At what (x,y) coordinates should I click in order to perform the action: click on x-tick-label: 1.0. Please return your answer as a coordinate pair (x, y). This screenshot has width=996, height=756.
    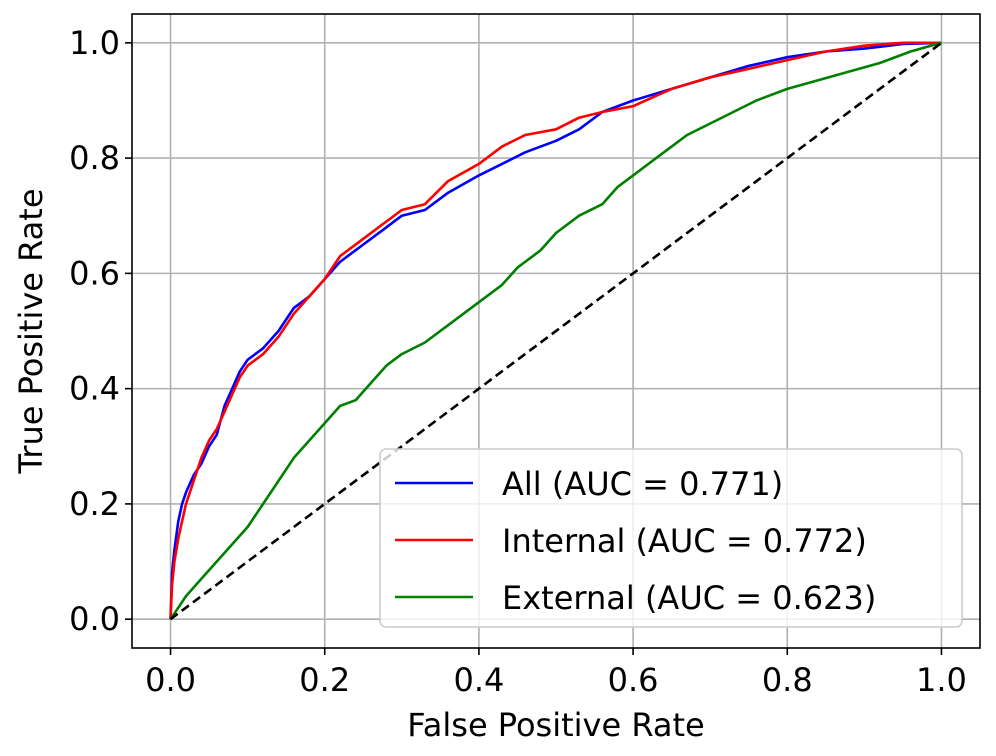
    Looking at the image, I should click on (941, 680).